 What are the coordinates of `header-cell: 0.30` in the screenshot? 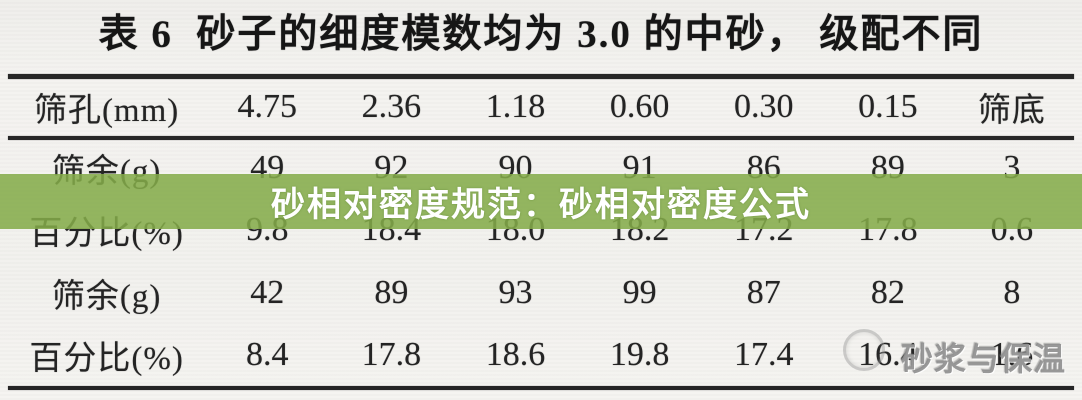 It's located at (763, 106).